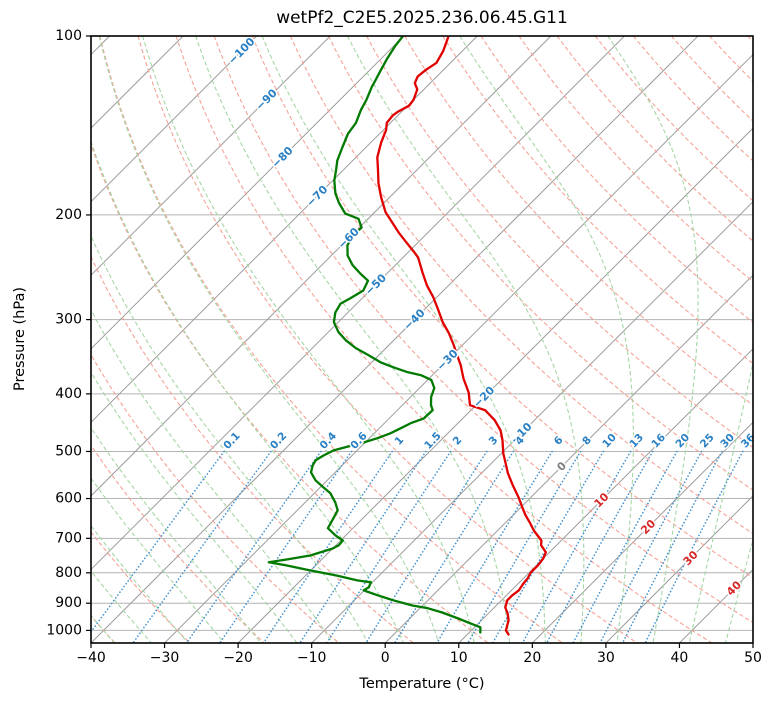  Describe the element at coordinates (458, 441) in the screenshot. I see `mixing-ratio-label: 2` at that location.